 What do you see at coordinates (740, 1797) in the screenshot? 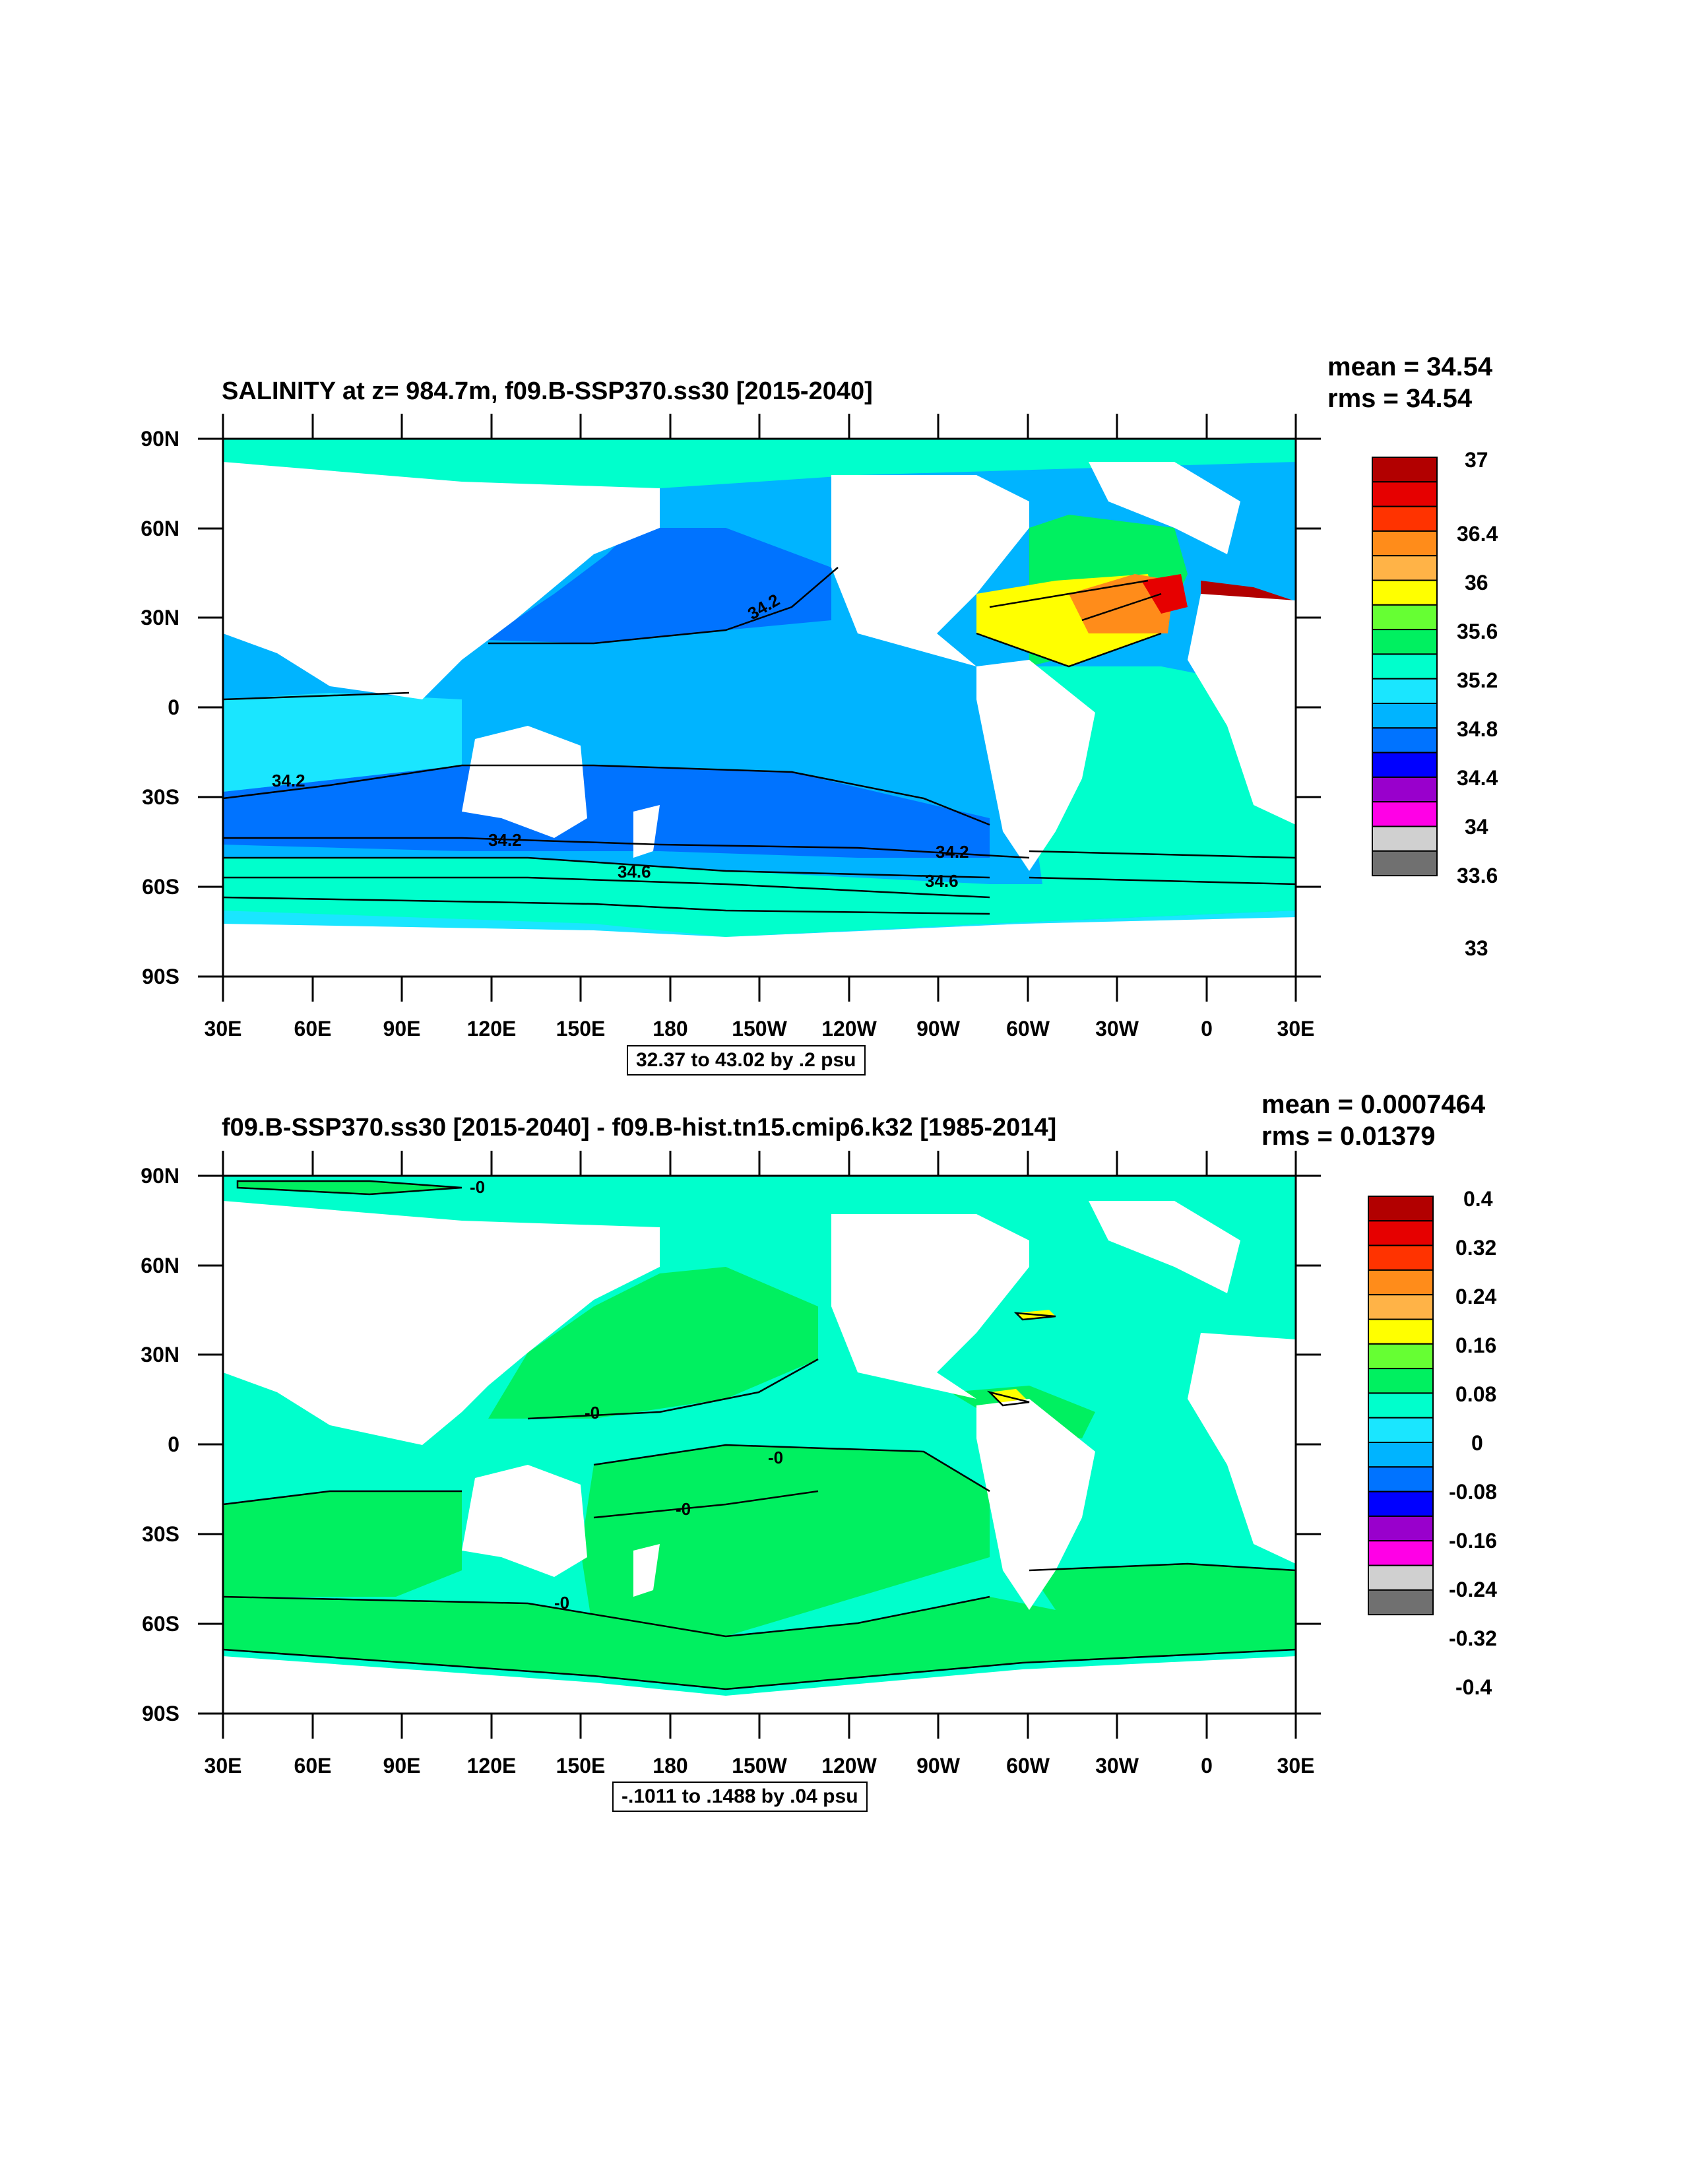
I see `contour-info-box: -.1011 to .1488 by .04 psu` at bounding box center [740, 1797].